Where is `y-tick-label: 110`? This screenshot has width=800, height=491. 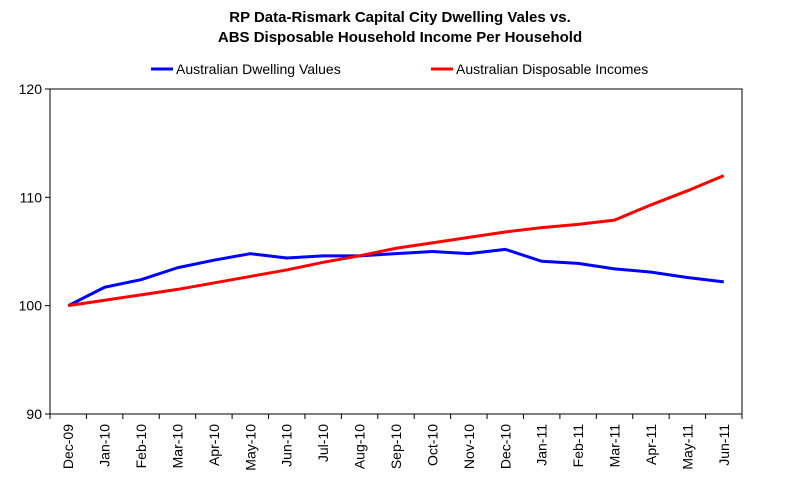
y-tick-label: 110 is located at coordinates (31, 197).